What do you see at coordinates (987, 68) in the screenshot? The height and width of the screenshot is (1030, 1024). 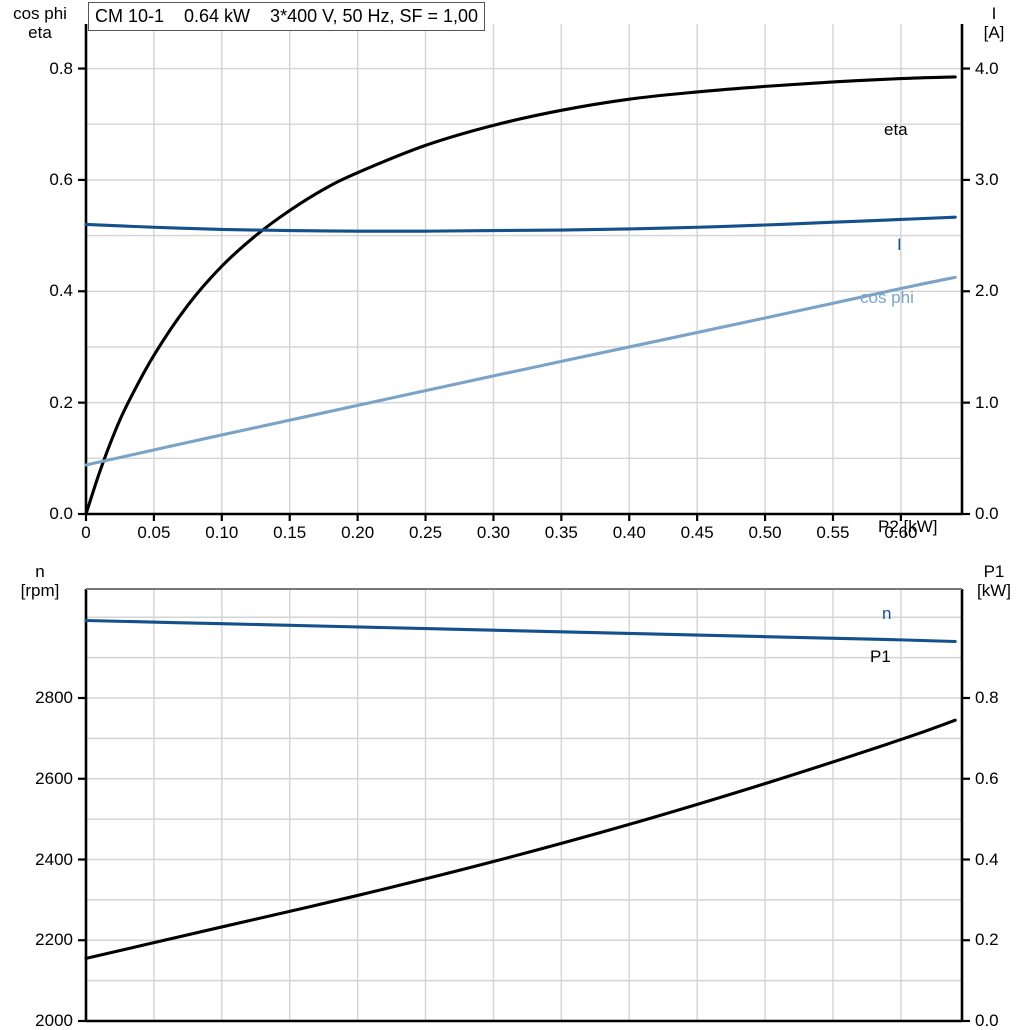 I see `y2-axis-tick-label: 4.0` at bounding box center [987, 68].